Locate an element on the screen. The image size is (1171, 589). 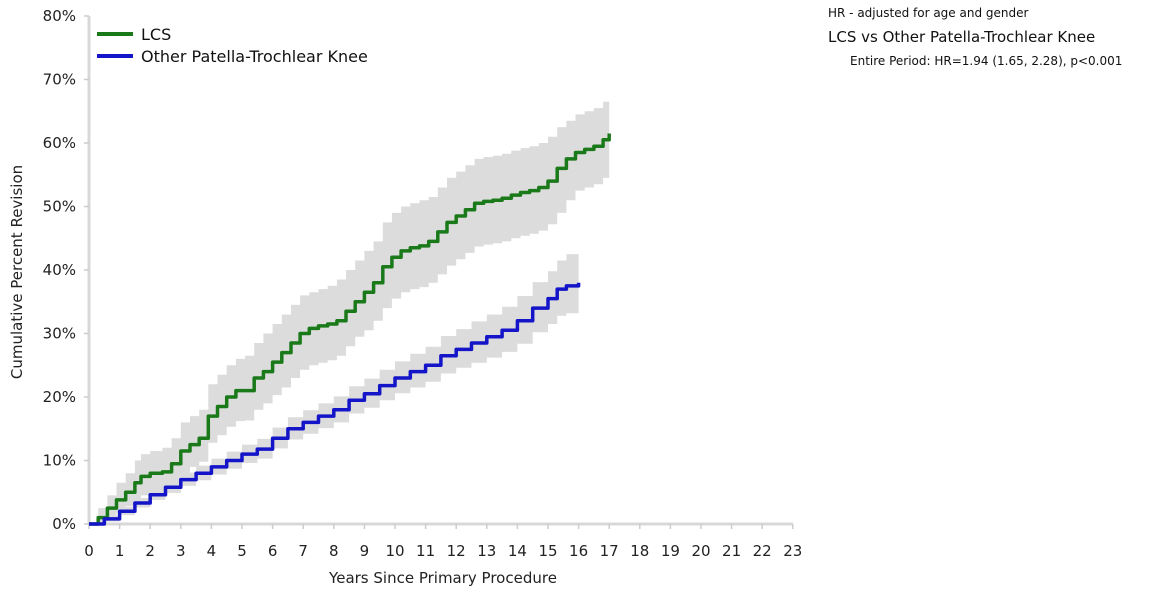
x-tick-label: 2 is located at coordinates (150, 551).